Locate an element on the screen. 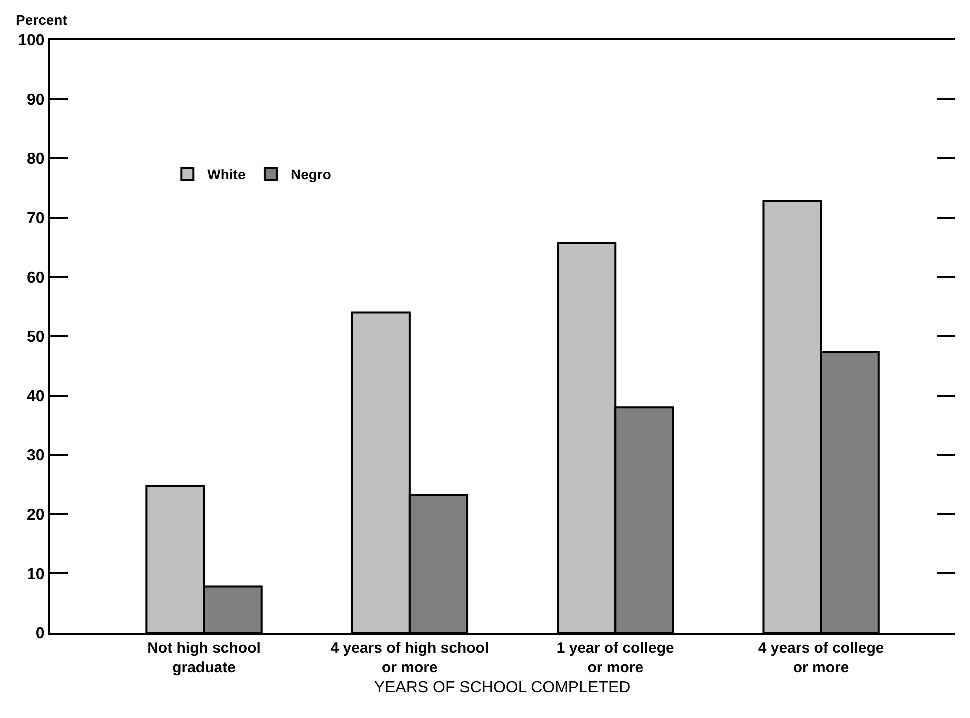 This screenshot has height=718, width=970. y-tick-label: 50 is located at coordinates (36, 337).